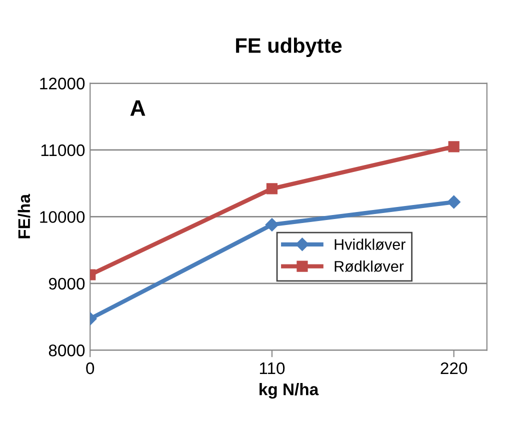 Image resolution: width=512 pixels, height=427 pixels. What do you see at coordinates (454, 368) in the screenshot?
I see `x-tick-label: 220` at bounding box center [454, 368].